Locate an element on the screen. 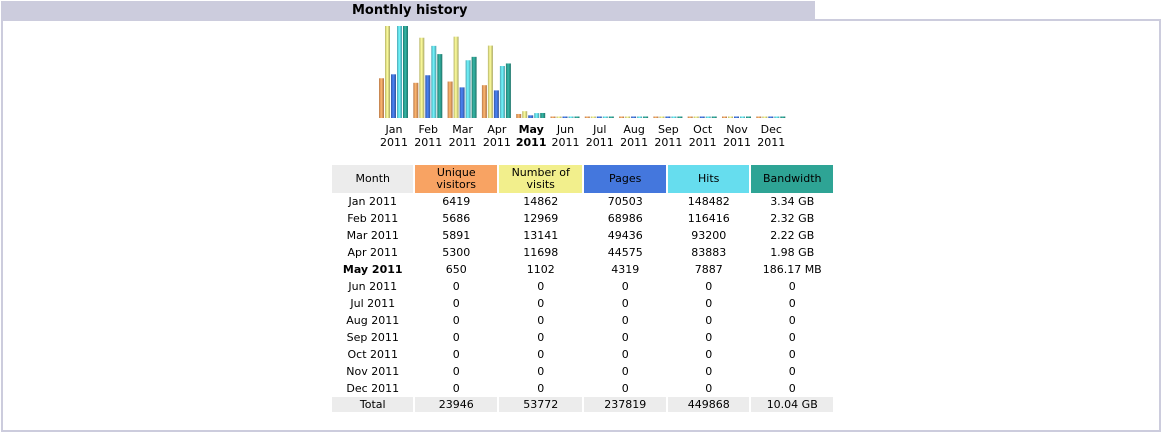 The image size is (1164, 435). bar-unique-jun is located at coordinates (553, 117).